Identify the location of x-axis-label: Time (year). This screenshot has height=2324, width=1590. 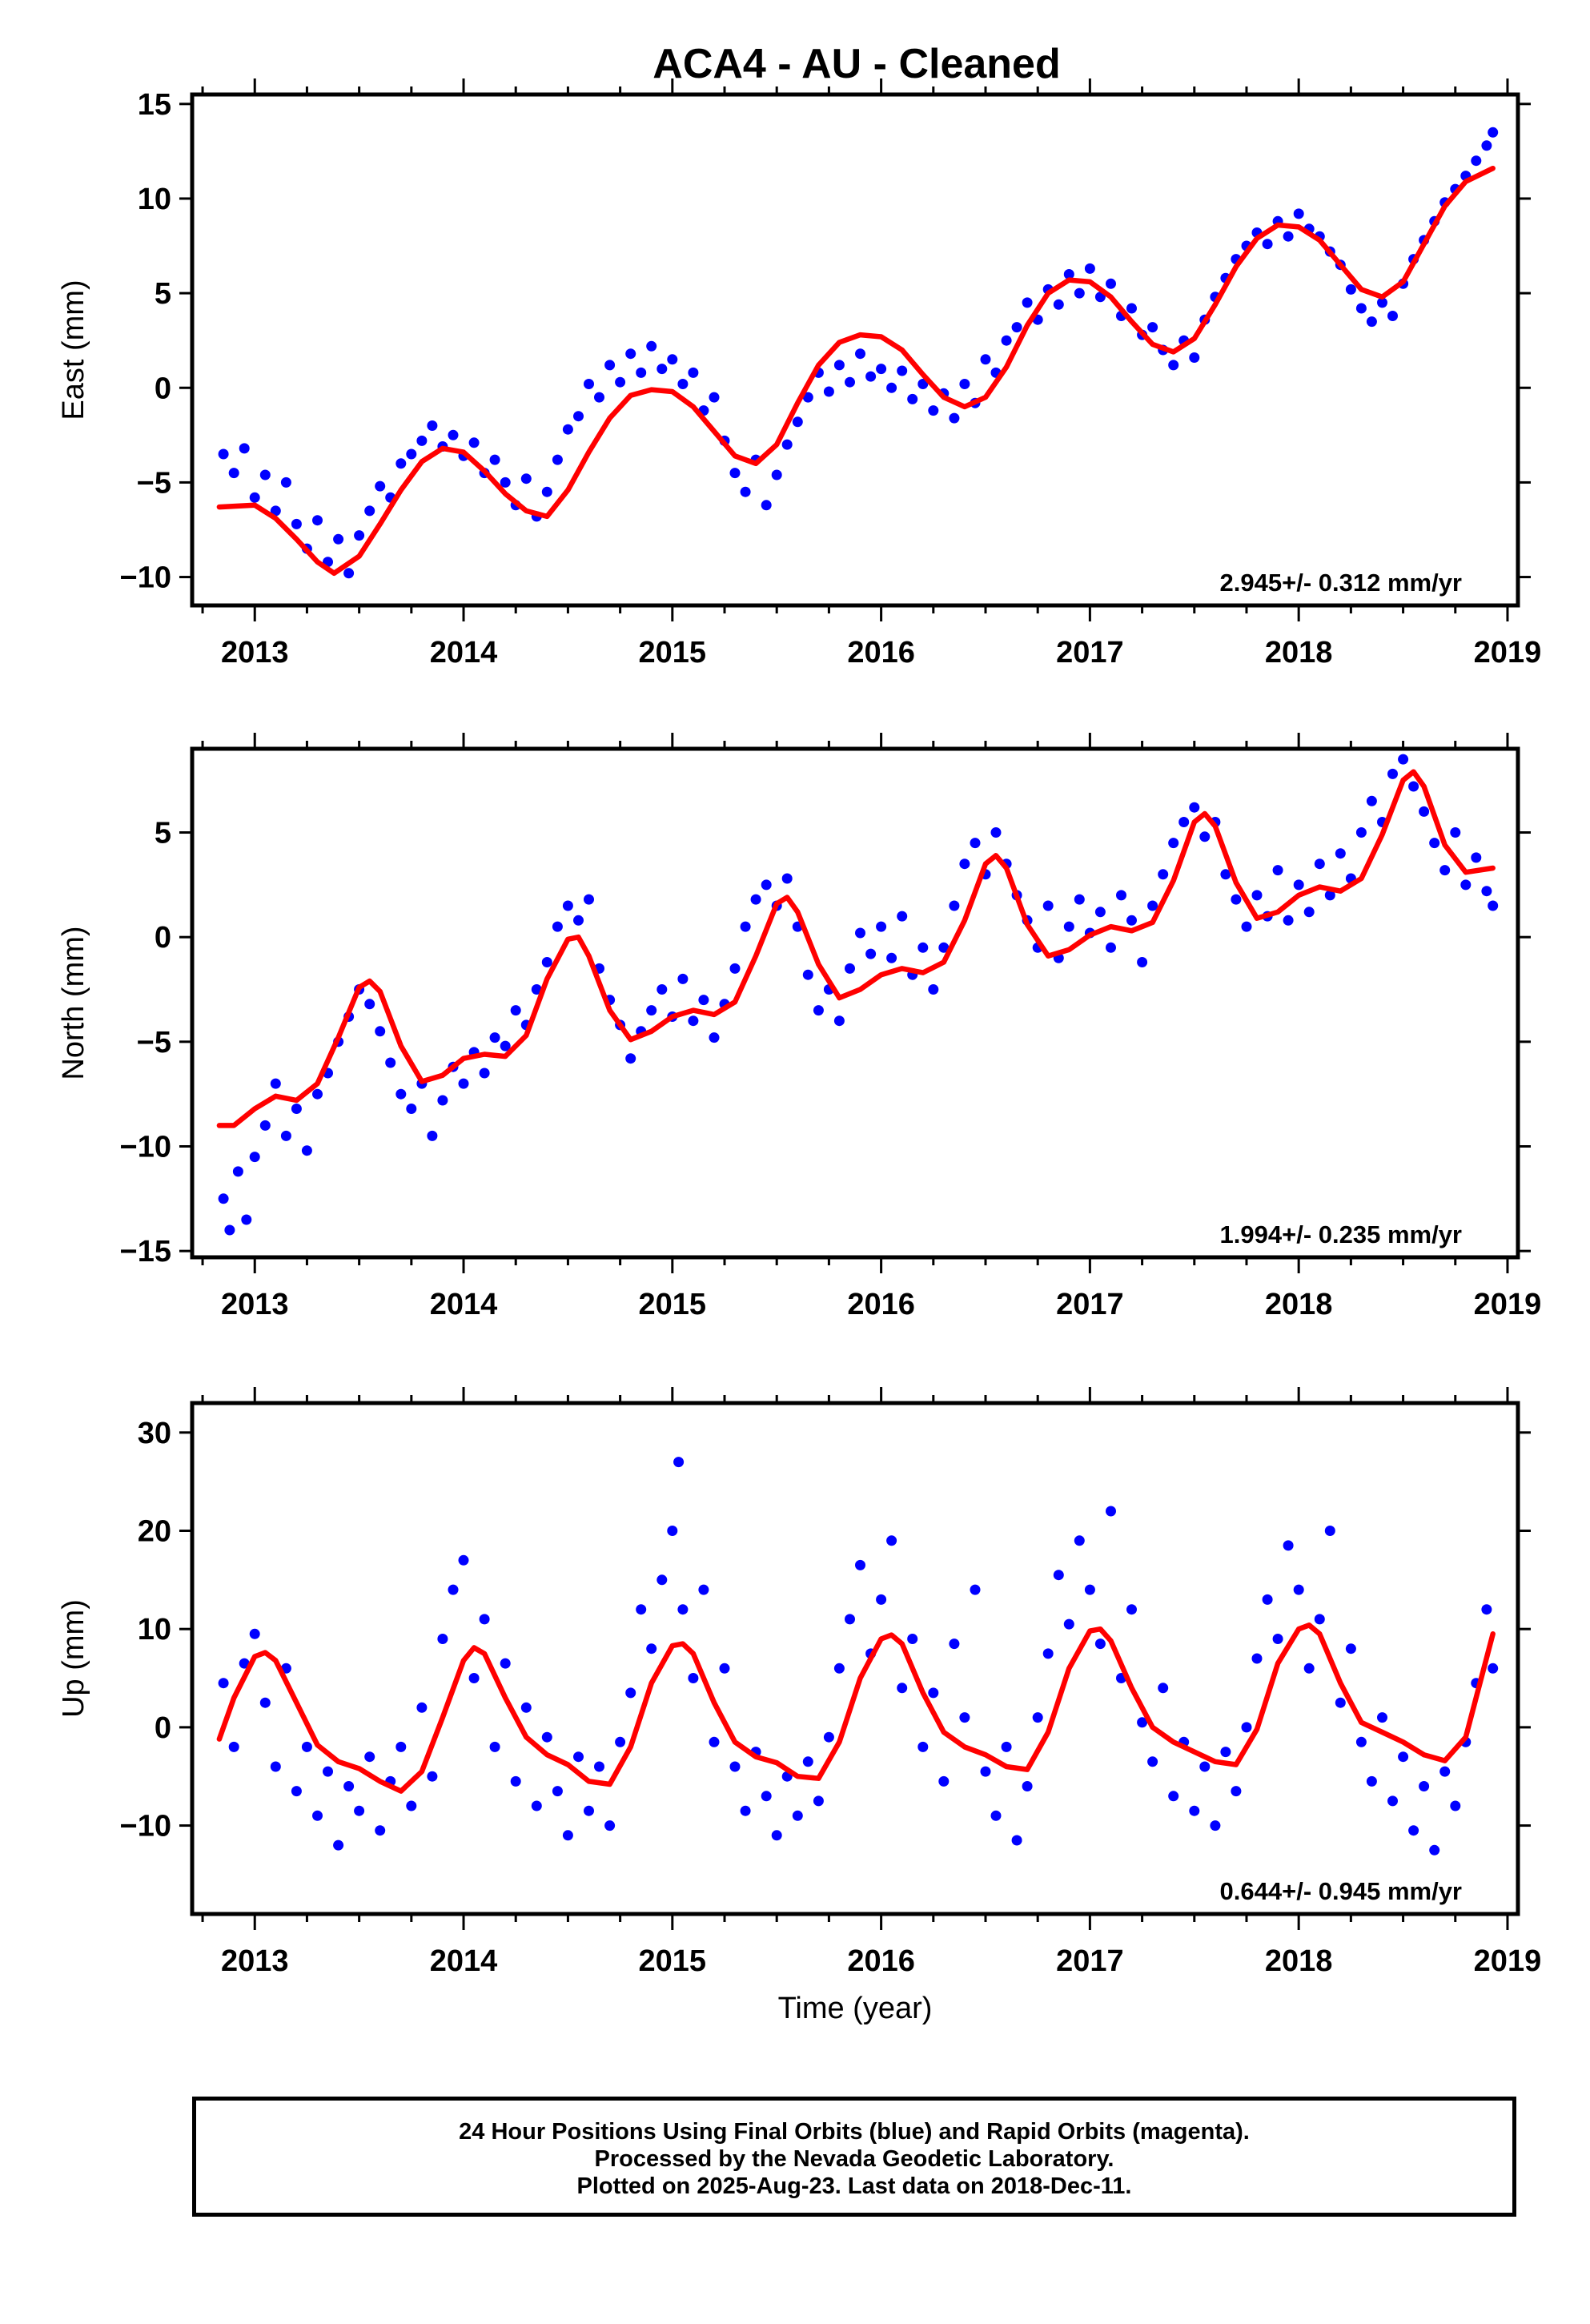
(855, 2009).